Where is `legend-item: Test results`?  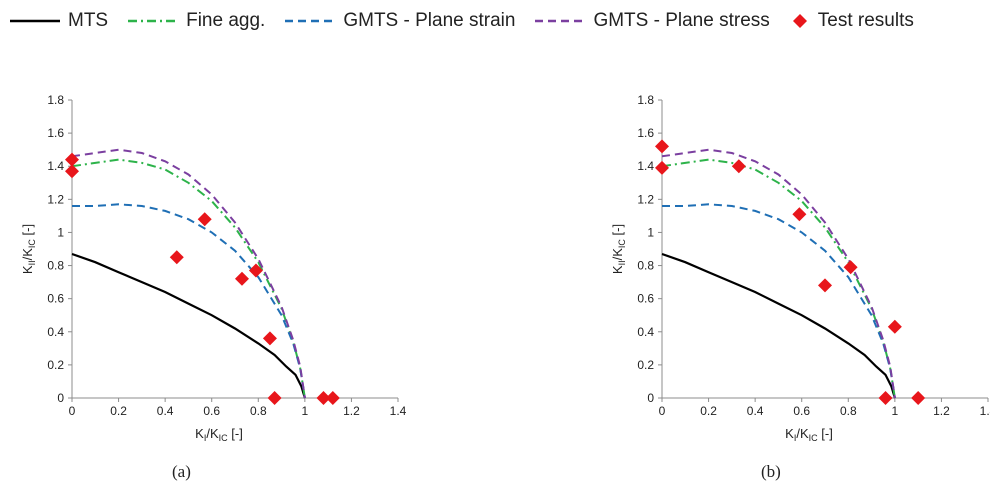 legend-item: Test results is located at coordinates (851, 21).